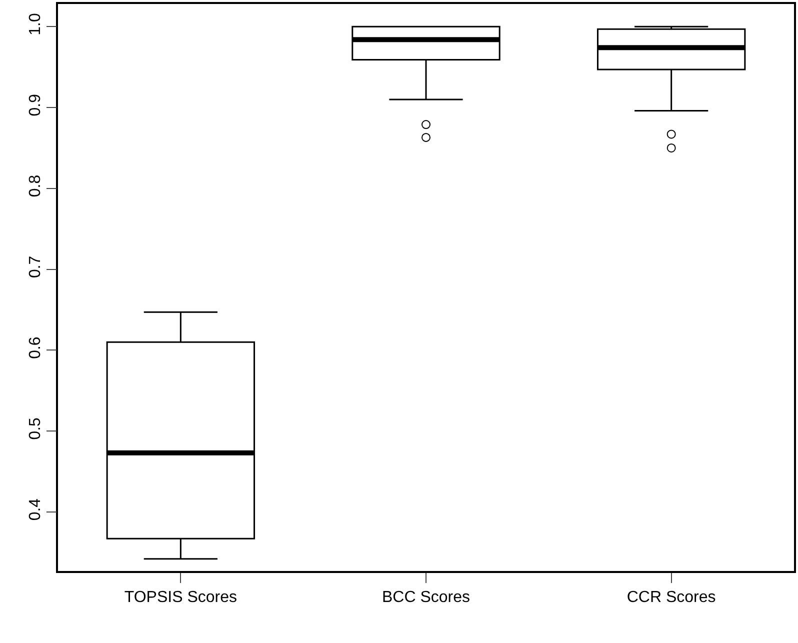  Describe the element at coordinates (35, 428) in the screenshot. I see `y-tick-label: 0.5` at that location.